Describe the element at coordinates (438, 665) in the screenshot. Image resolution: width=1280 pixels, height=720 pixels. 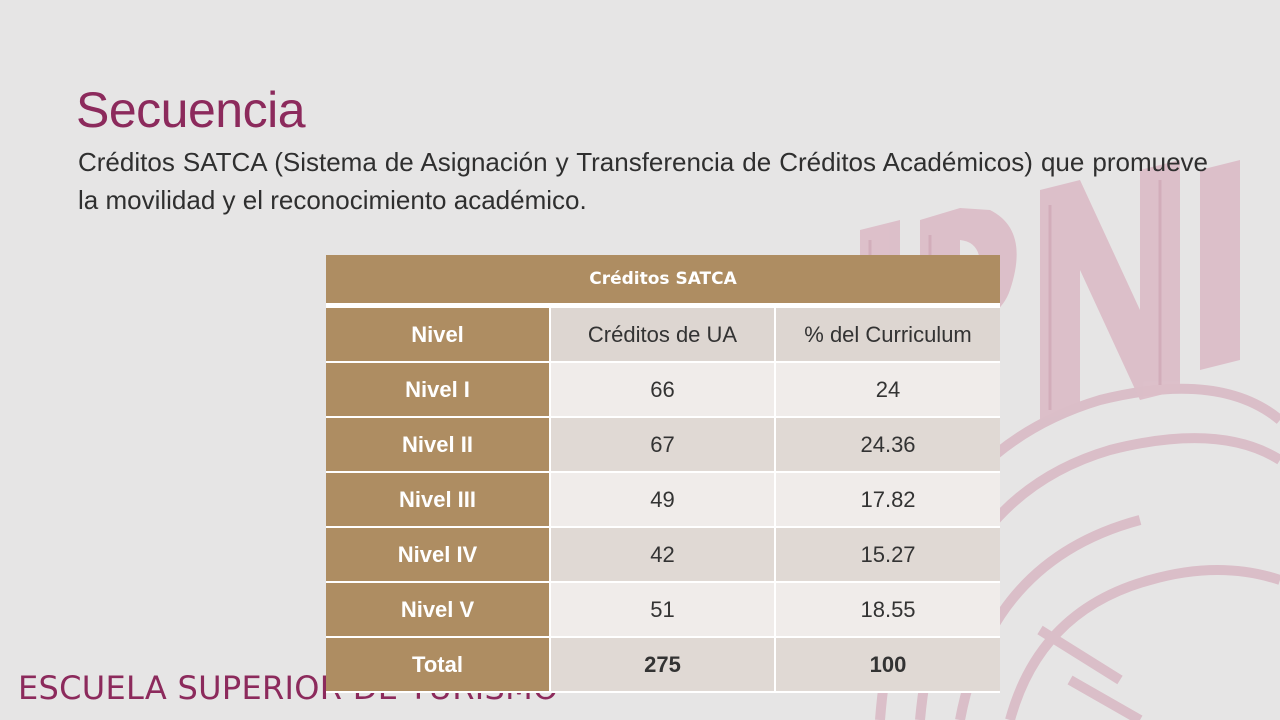
I see `total-label: Total` at that location.